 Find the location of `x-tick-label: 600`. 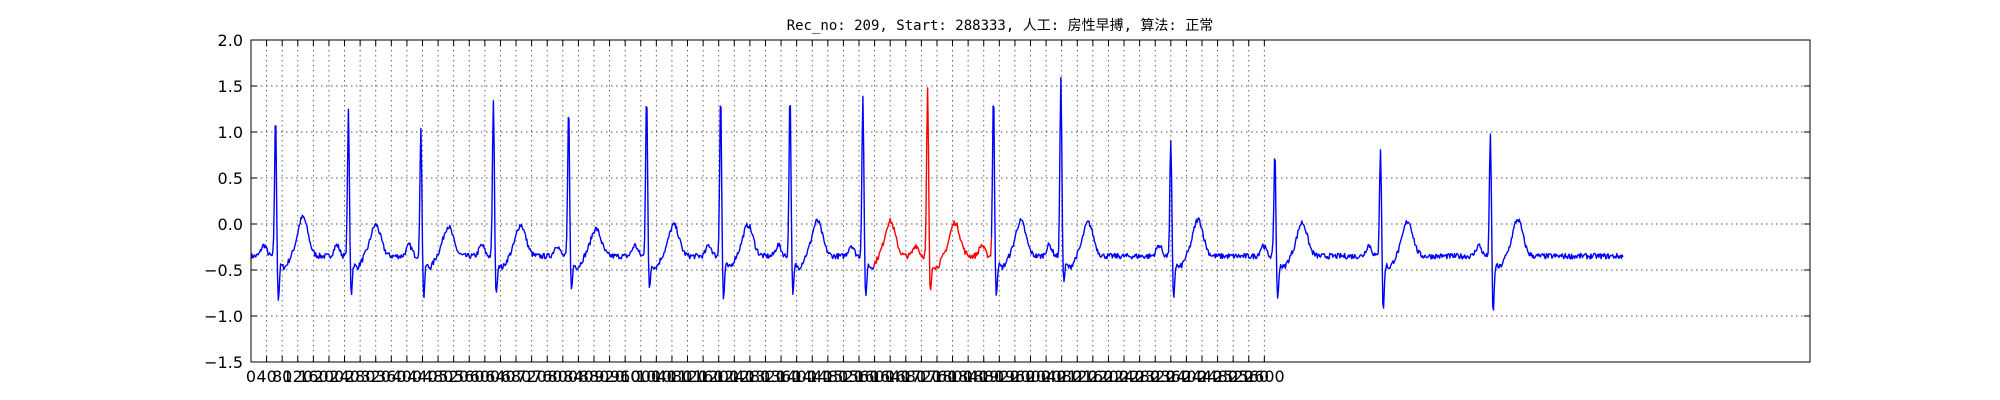

x-tick-label: 600 is located at coordinates (485, 376).